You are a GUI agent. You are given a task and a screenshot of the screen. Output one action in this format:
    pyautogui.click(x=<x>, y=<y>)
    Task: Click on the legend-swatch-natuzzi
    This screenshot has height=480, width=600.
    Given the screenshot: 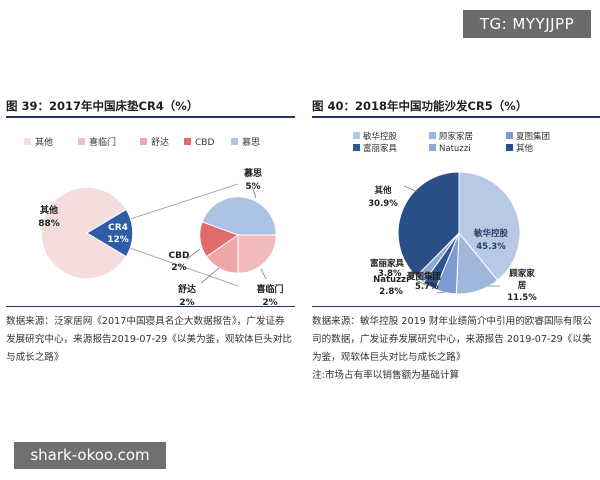 What is the action you would take?
    pyautogui.click(x=432, y=147)
    